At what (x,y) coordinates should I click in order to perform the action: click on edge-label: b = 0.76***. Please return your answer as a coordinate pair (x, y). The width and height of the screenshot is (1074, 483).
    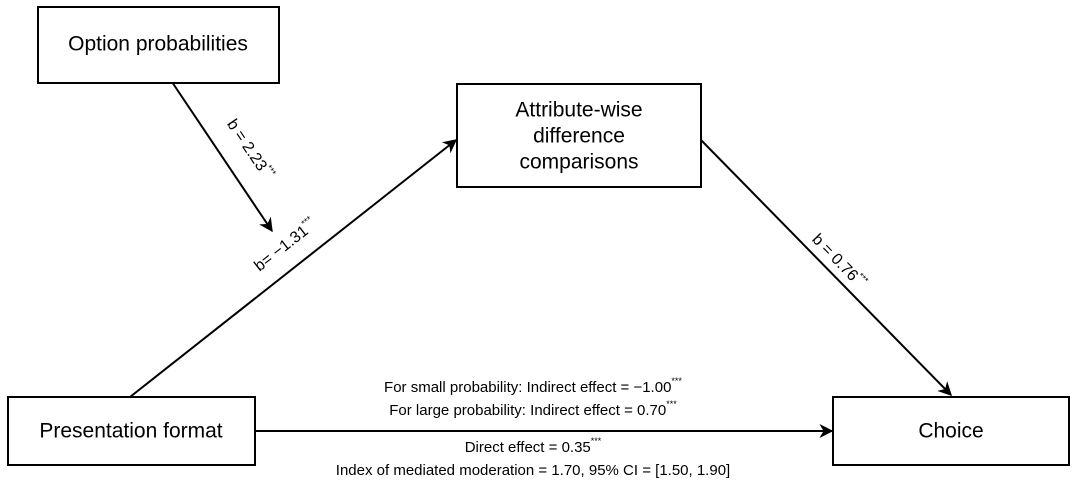
    Looking at the image, I should click on (839, 261).